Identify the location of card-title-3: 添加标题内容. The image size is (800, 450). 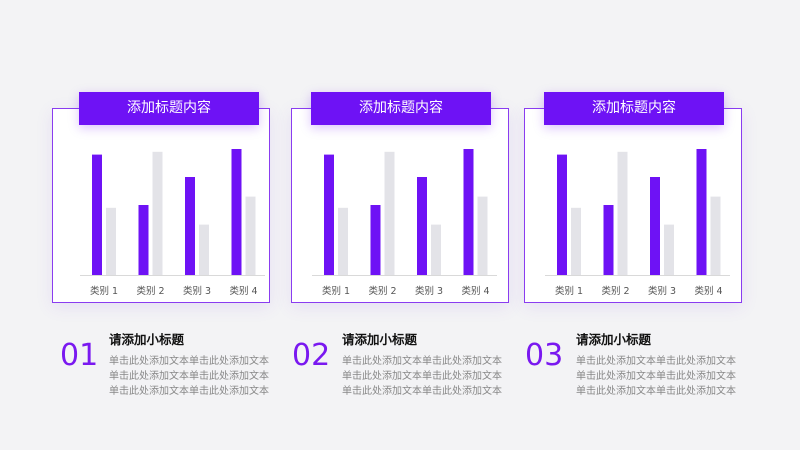
(634, 108).